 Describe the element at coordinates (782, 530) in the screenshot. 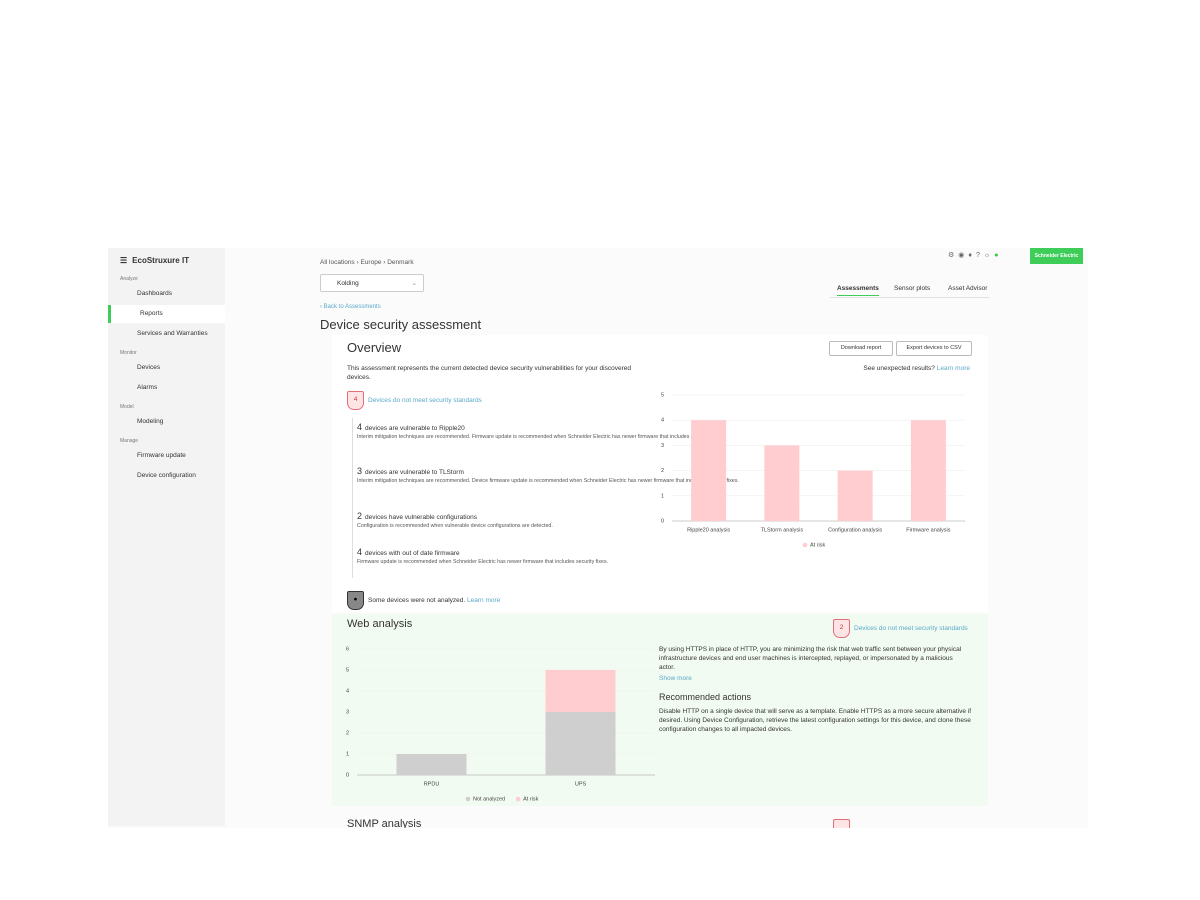

I see `x-tick-label: TLStorm analysis` at that location.